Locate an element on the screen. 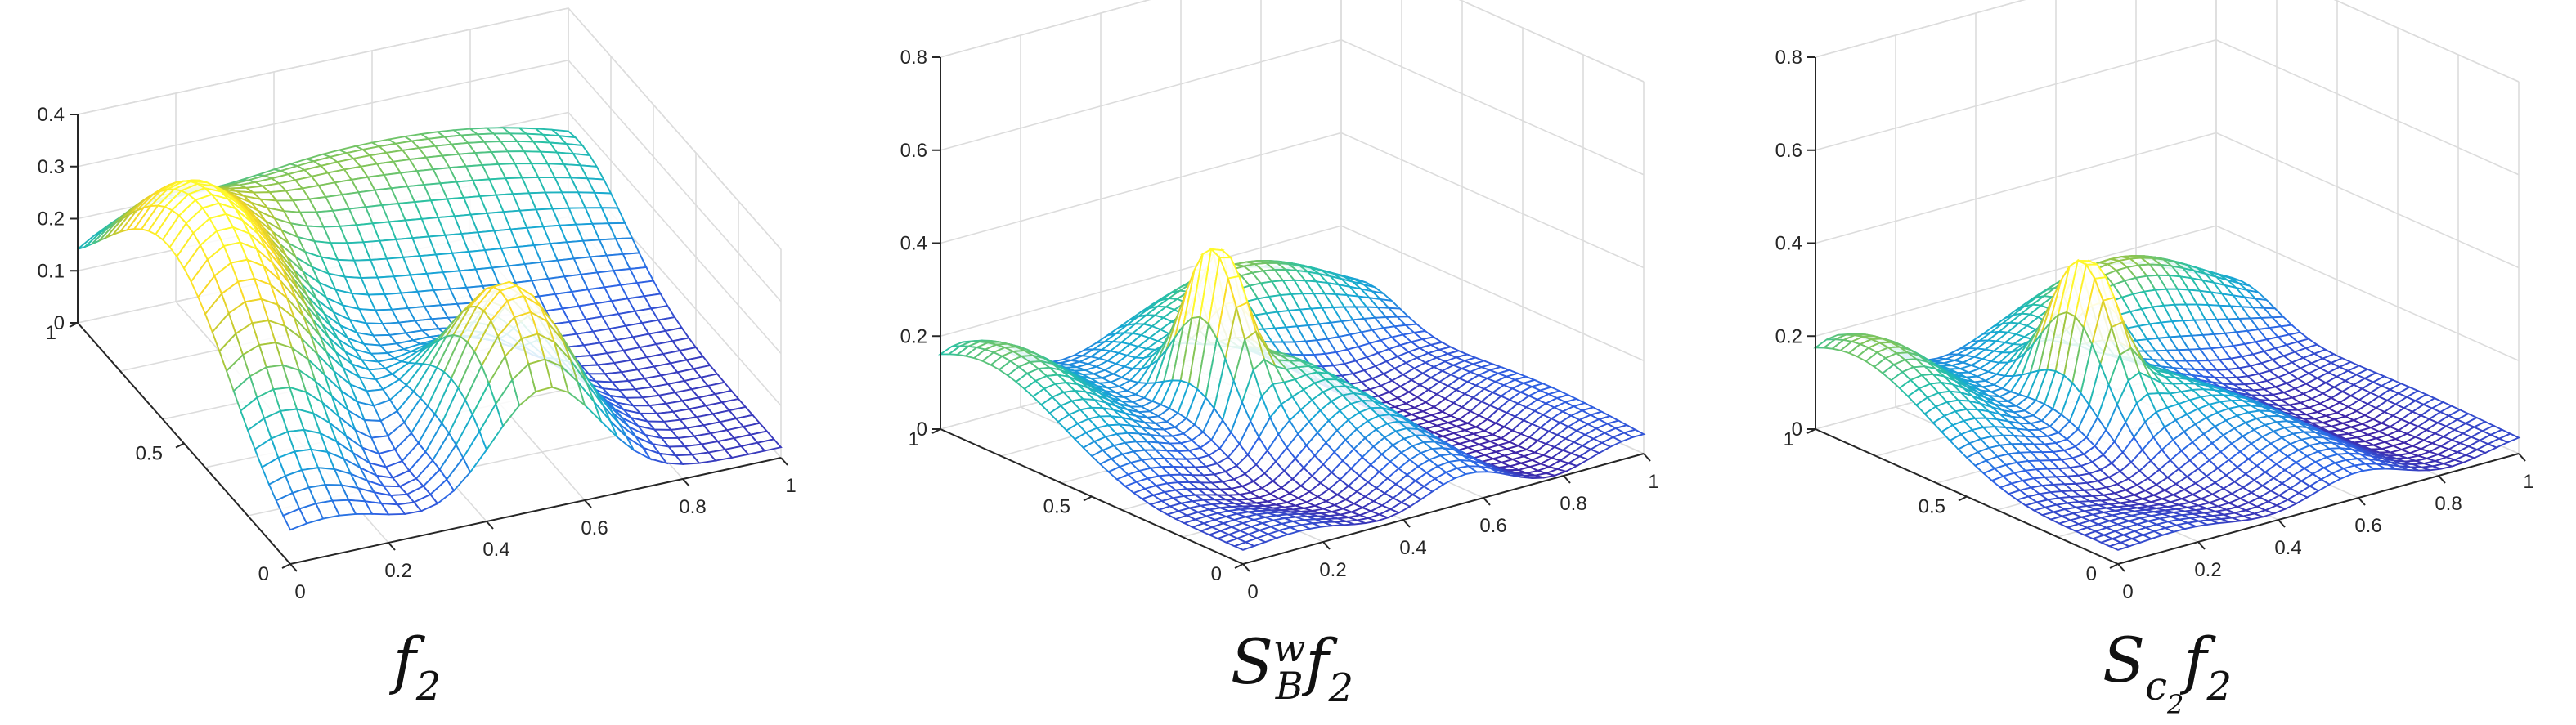 The image size is (2576, 725). caption-sbw-sup: w is located at coordinates (1289, 648).